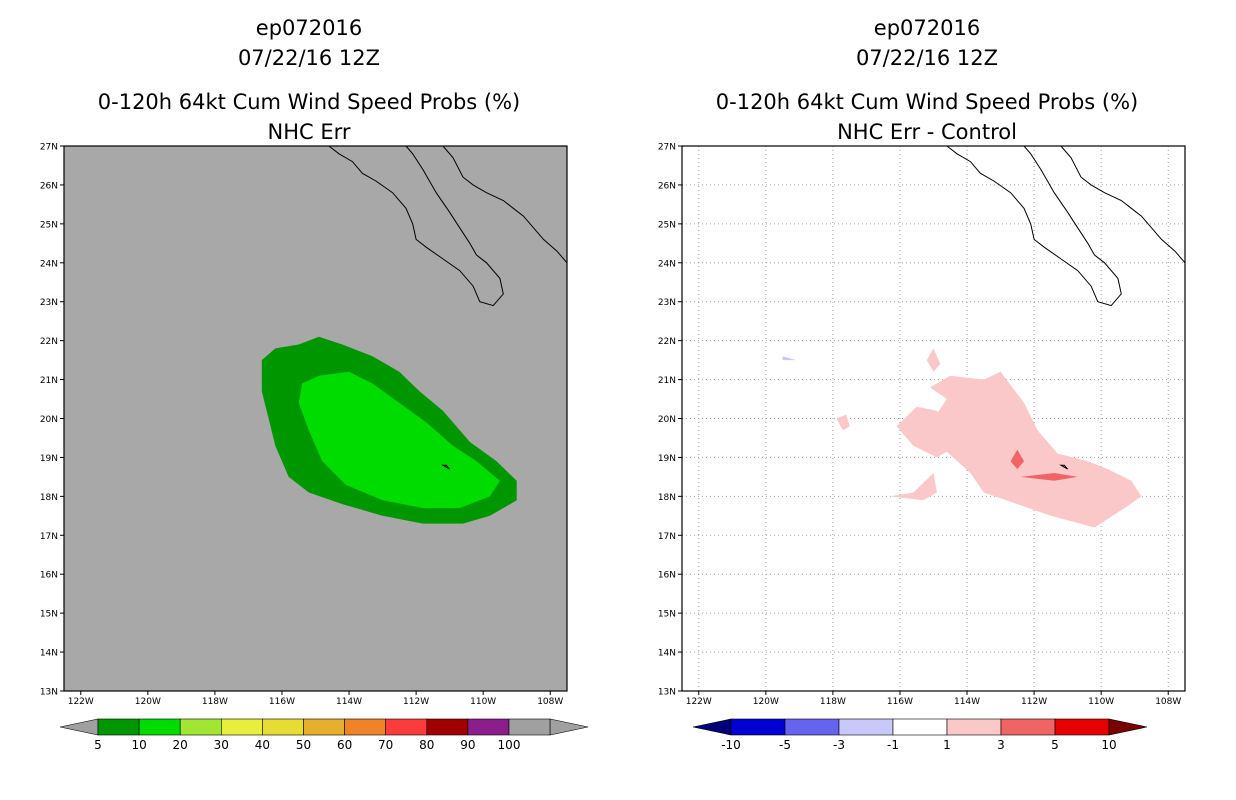 The width and height of the screenshot is (1236, 800). I want to click on colorbar-label: 70, so click(385, 745).